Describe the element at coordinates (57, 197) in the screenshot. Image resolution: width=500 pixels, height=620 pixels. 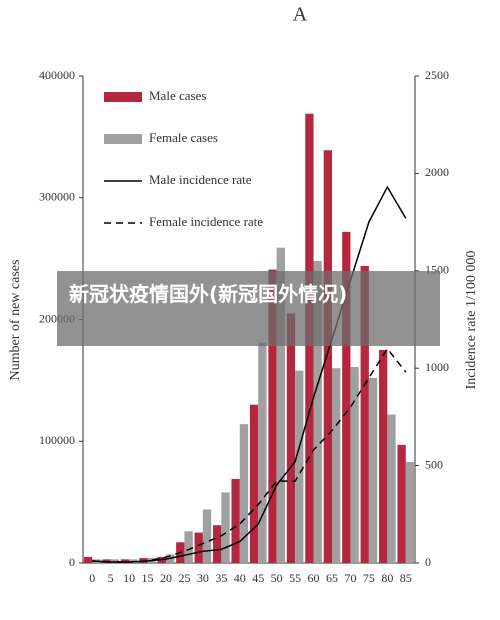
I see `y-tick-label: 300000` at that location.